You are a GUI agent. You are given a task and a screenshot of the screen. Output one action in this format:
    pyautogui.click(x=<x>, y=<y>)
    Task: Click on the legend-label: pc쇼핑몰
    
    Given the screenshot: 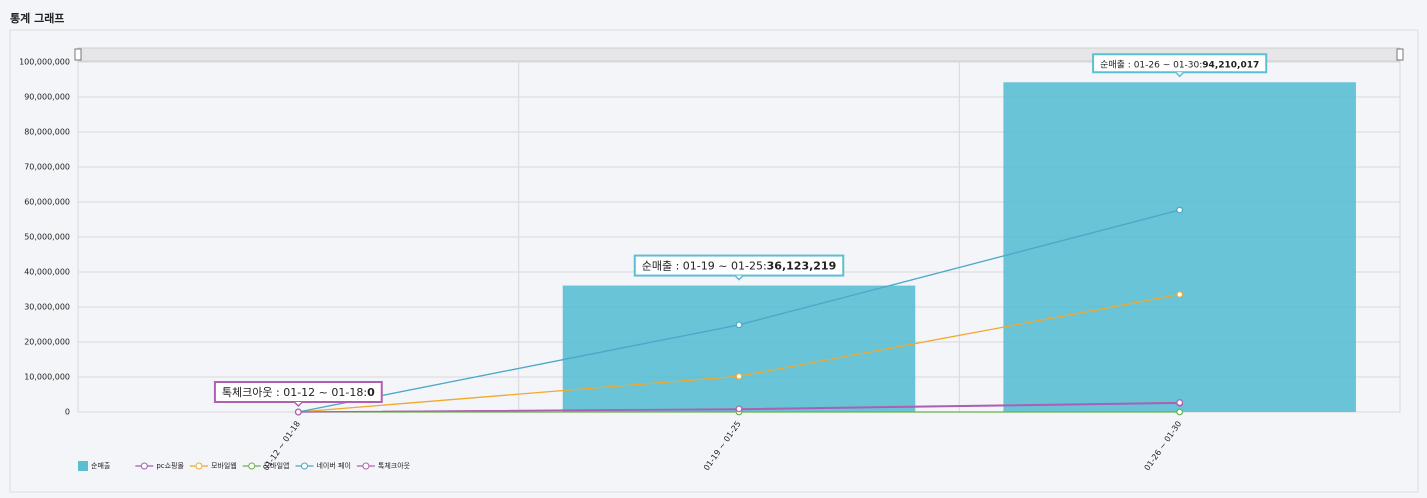 What is the action you would take?
    pyautogui.click(x=170, y=465)
    